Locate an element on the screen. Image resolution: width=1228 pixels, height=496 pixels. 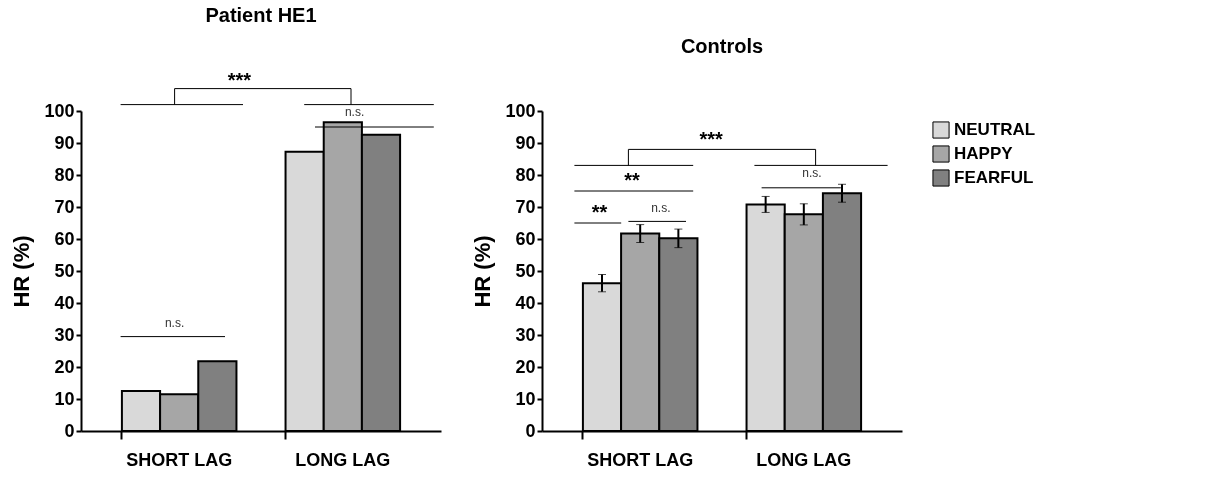
legend-label: NEUTRAL is located at coordinates (995, 129).